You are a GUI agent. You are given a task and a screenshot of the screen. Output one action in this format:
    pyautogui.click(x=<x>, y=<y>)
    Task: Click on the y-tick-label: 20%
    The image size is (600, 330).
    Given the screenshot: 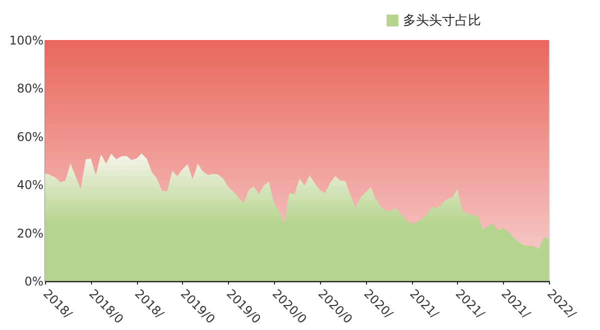 What is the action you would take?
    pyautogui.click(x=30, y=233)
    